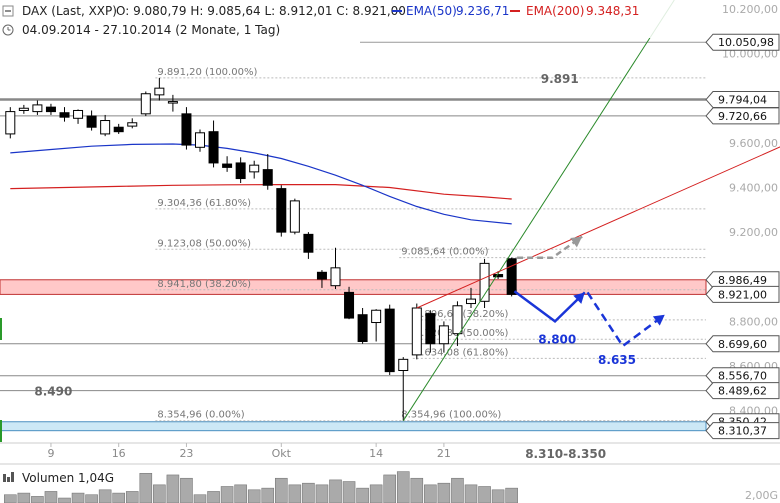 The height and width of the screenshot is (503, 780). Describe the element at coordinates (8, 30) in the screenshot. I see `clock-icon` at that location.